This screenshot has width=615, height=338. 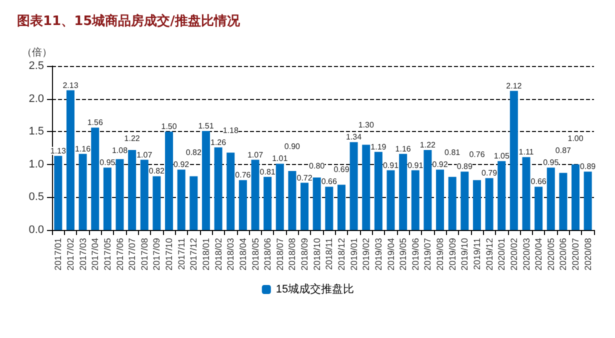 What do you see at coordinates (513, 254) in the screenshot?
I see `x-tick-label: 2020/02` at bounding box center [513, 254].